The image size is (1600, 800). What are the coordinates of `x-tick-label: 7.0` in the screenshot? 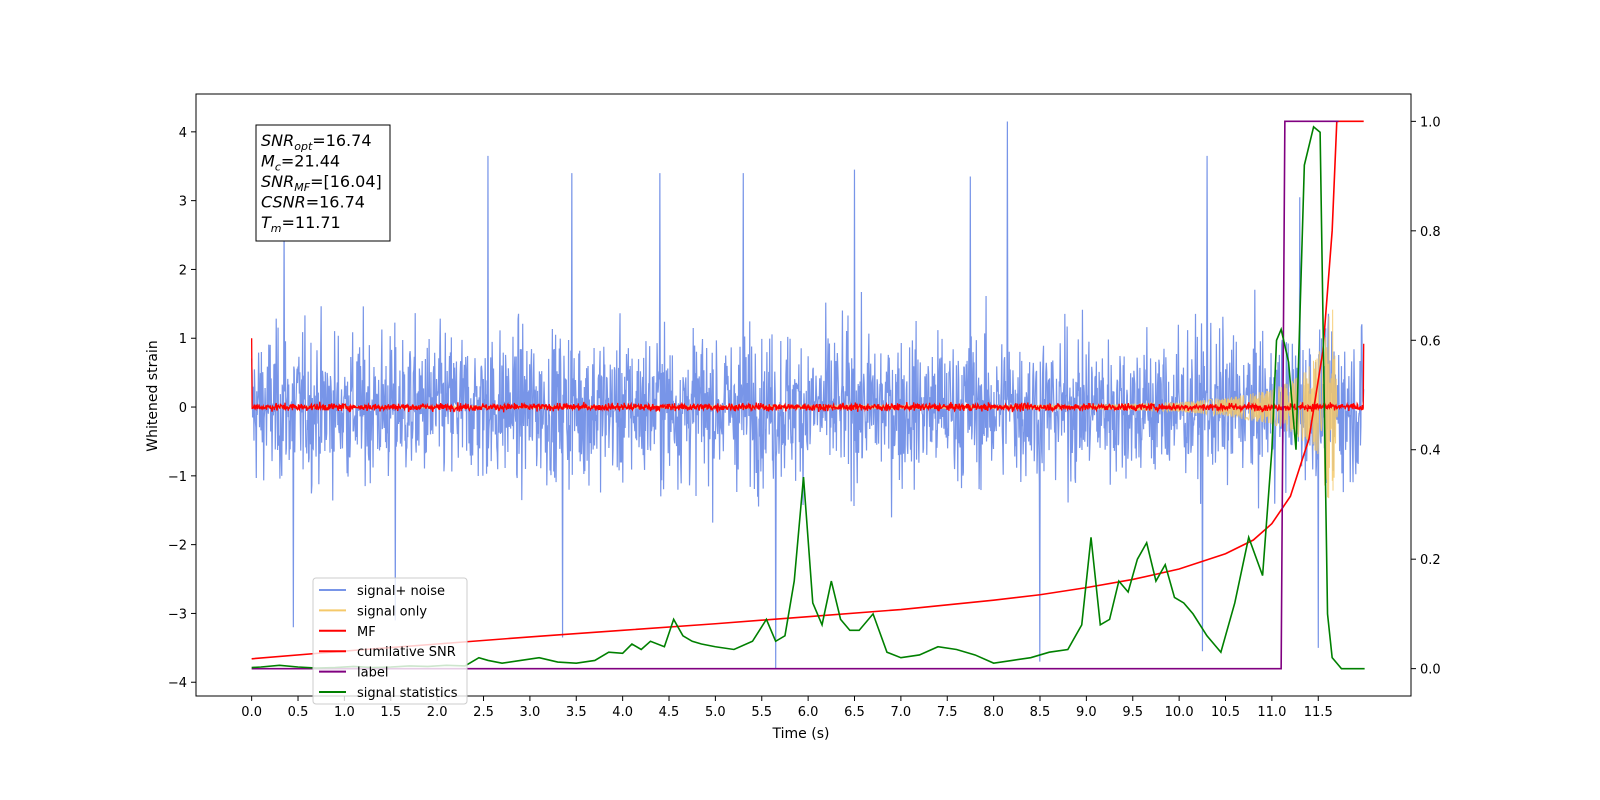 It's located at (901, 712).